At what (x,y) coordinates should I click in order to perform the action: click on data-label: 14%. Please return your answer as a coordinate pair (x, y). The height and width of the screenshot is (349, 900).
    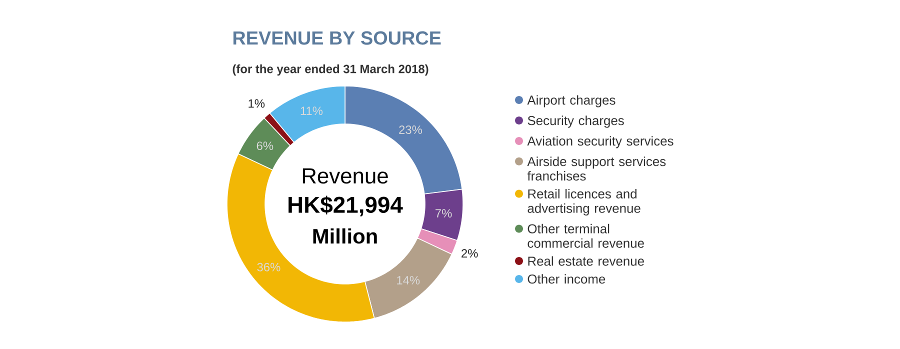
    Looking at the image, I should click on (408, 280).